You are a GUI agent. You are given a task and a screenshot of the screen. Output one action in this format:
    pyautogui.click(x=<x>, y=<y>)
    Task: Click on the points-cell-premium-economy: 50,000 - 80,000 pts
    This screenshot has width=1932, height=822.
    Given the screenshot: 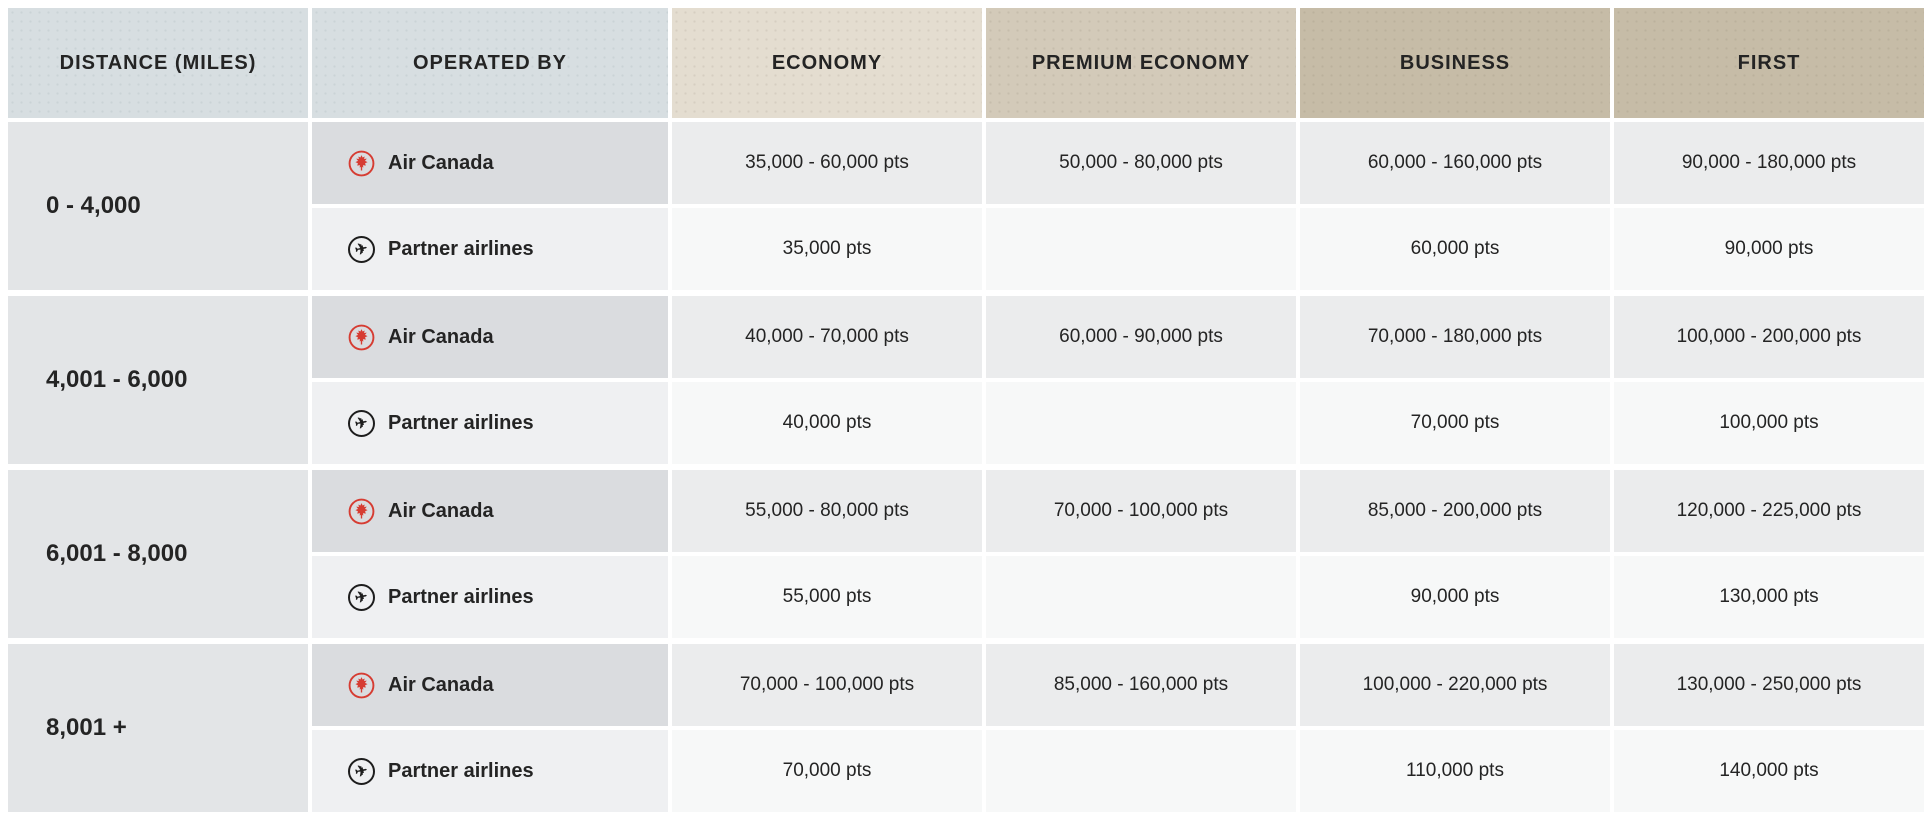 What is the action you would take?
    pyautogui.click(x=1141, y=163)
    